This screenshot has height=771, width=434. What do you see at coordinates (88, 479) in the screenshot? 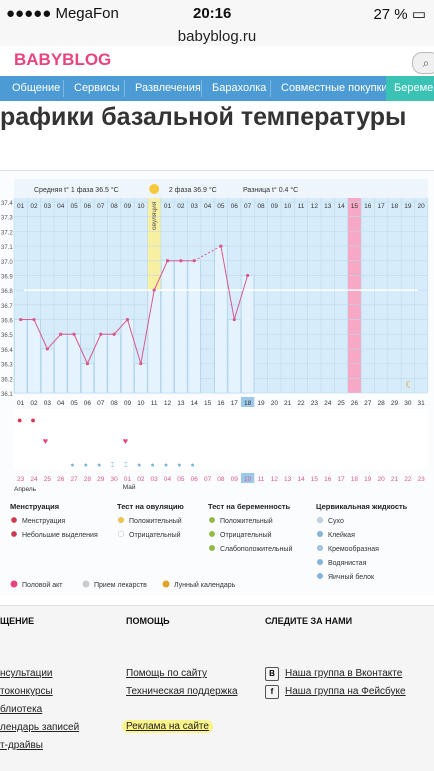
I see `date-label: 28` at bounding box center [88, 479].